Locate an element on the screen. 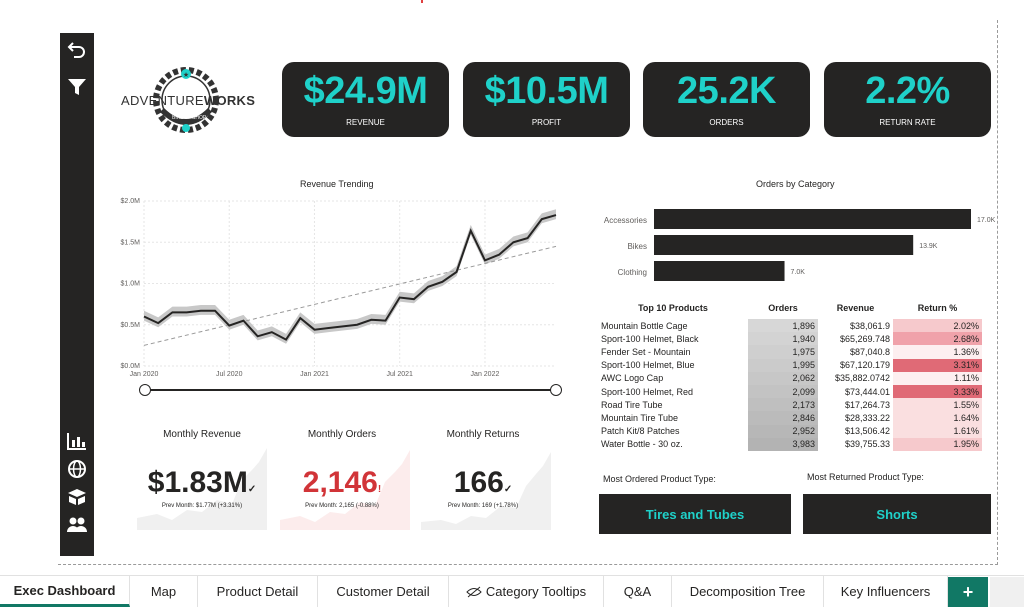  tab-product-detail: Product Detail is located at coordinates (258, 591).